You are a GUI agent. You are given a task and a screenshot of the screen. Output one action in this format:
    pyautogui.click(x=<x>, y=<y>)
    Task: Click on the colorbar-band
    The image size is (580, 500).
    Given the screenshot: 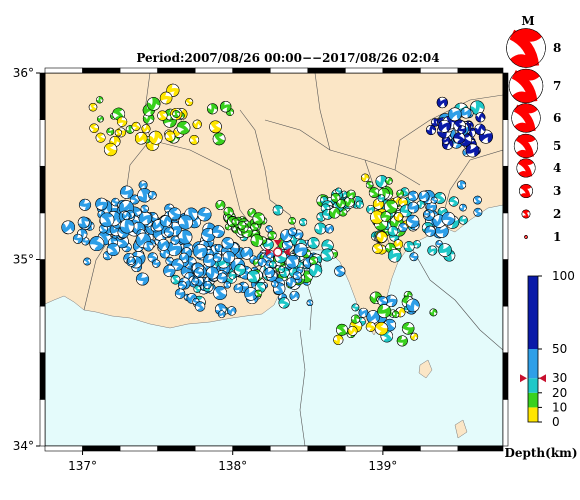 What is the action you would take?
    pyautogui.click(x=533, y=400)
    